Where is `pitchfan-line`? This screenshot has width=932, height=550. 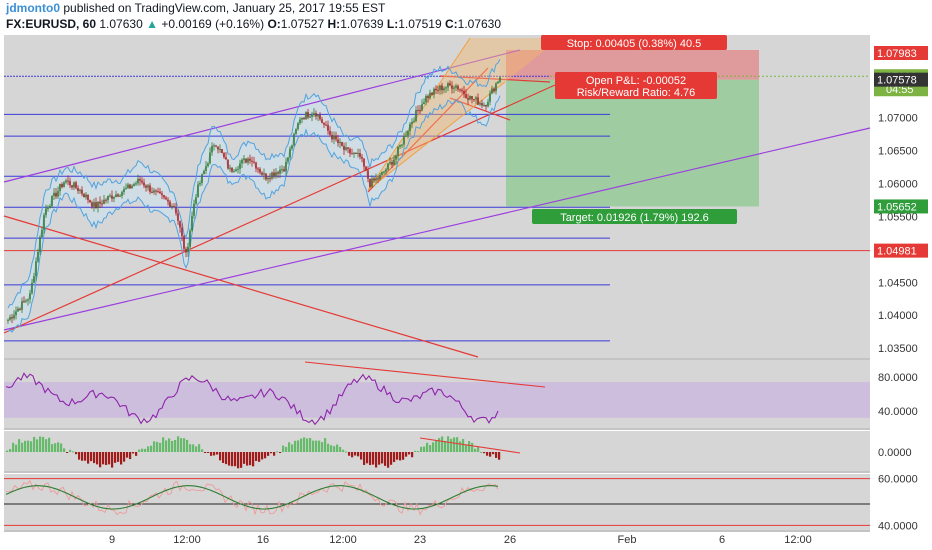
pitchfan-line is located at coordinates (419, 114).